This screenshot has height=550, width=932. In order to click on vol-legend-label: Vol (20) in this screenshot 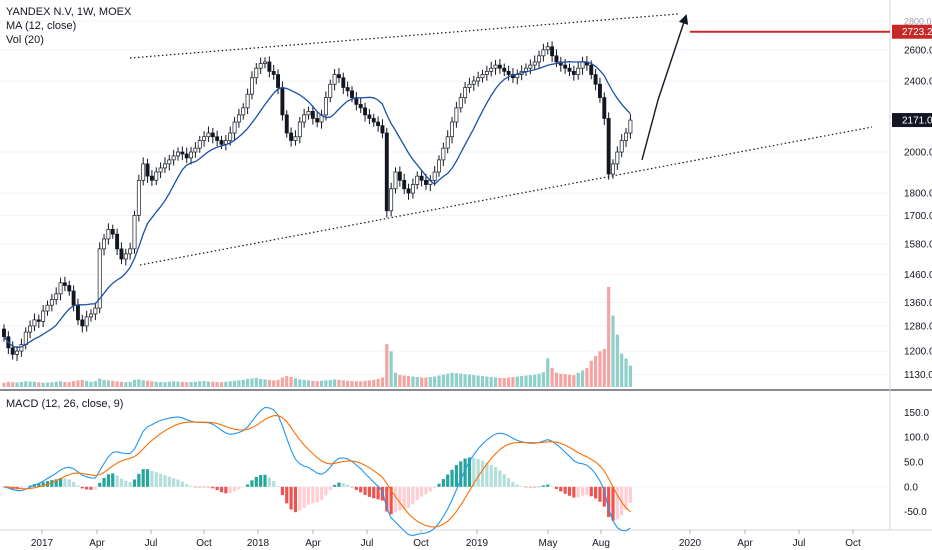, I will do `click(25, 40)`.